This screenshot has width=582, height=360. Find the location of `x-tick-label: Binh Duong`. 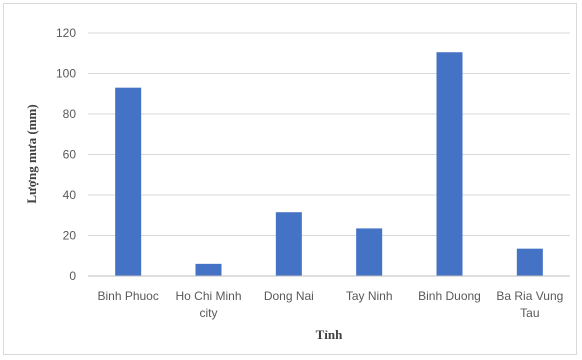

x-tick-label: Binh Duong is located at coordinates (449, 296).